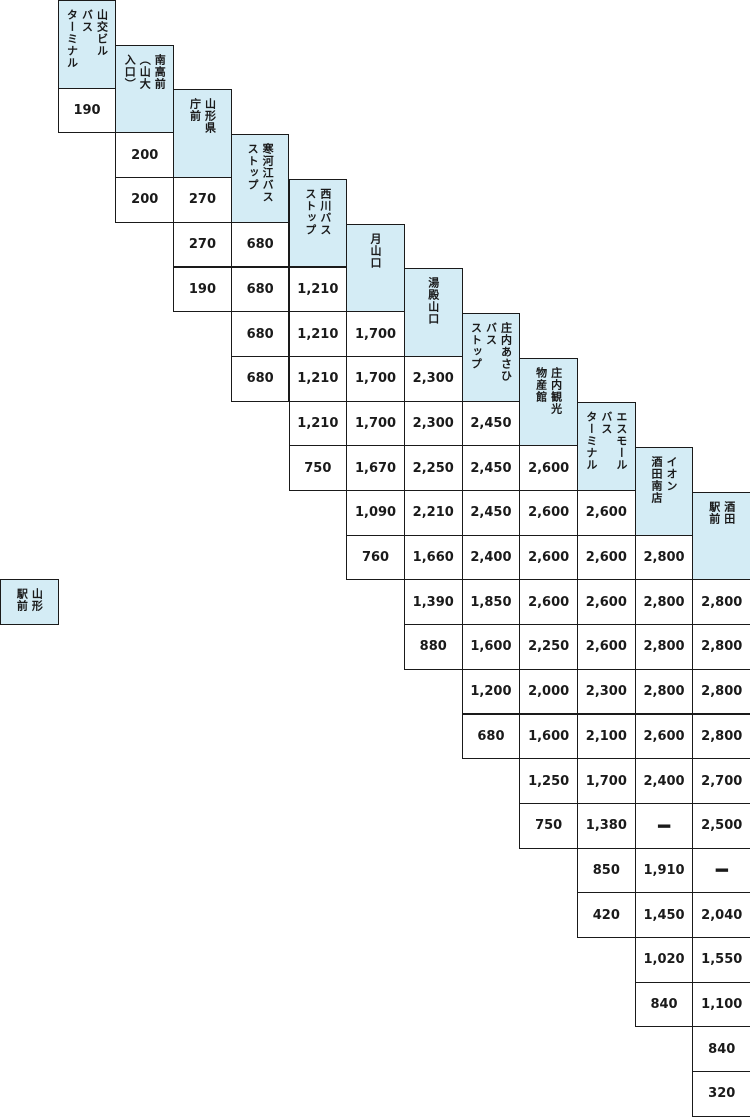  I want to click on fare-cell: 1,390, so click(433, 602).